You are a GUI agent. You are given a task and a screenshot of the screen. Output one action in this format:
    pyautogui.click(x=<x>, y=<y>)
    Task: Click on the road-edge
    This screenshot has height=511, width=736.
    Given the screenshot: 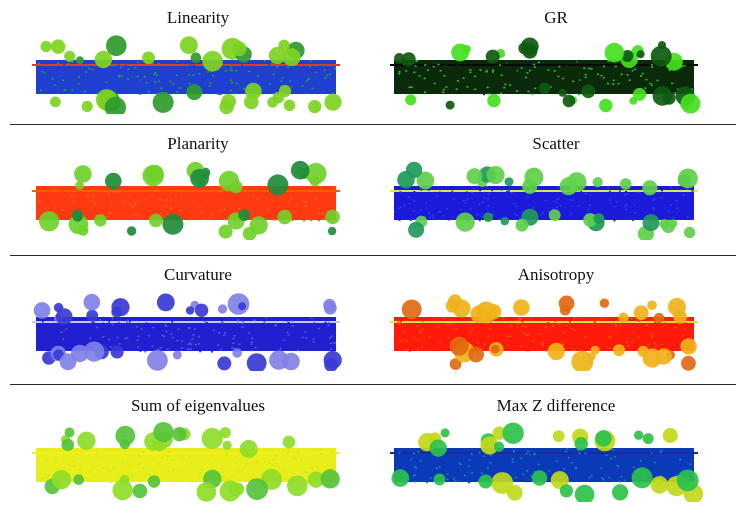 What is the action you would take?
    pyautogui.click(x=544, y=322)
    